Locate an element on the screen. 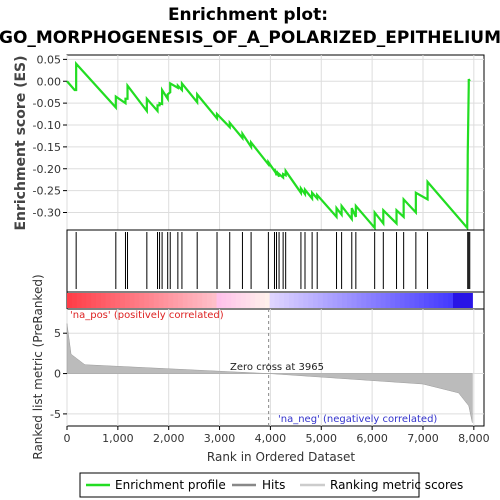 This screenshot has height=500, width=500. hits-panel-frame is located at coordinates (275, 261).